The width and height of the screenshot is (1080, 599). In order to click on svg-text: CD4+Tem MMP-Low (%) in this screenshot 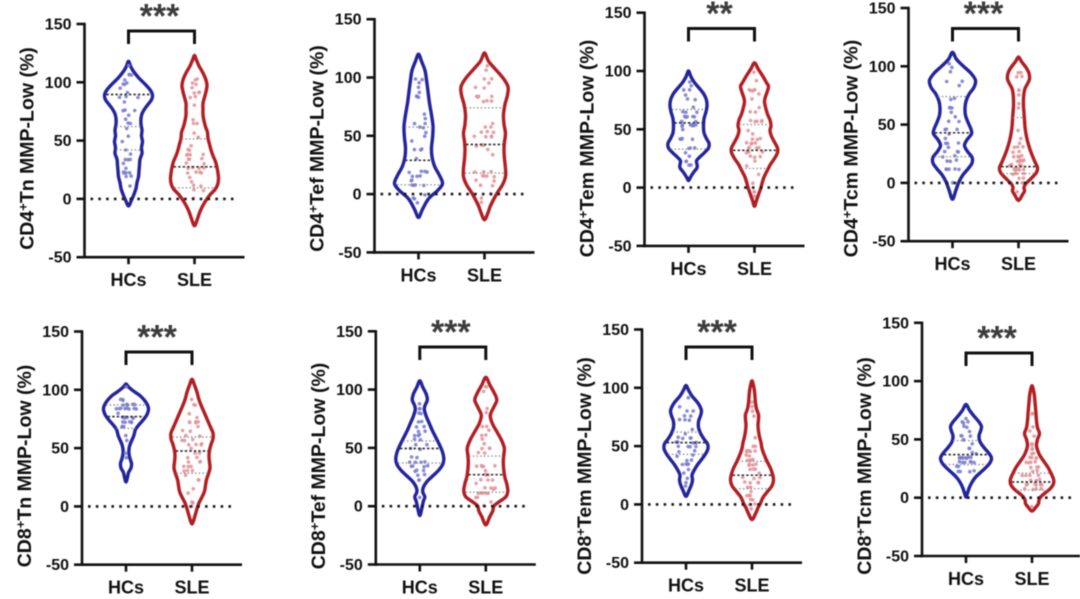, I will do `click(587, 148)`.